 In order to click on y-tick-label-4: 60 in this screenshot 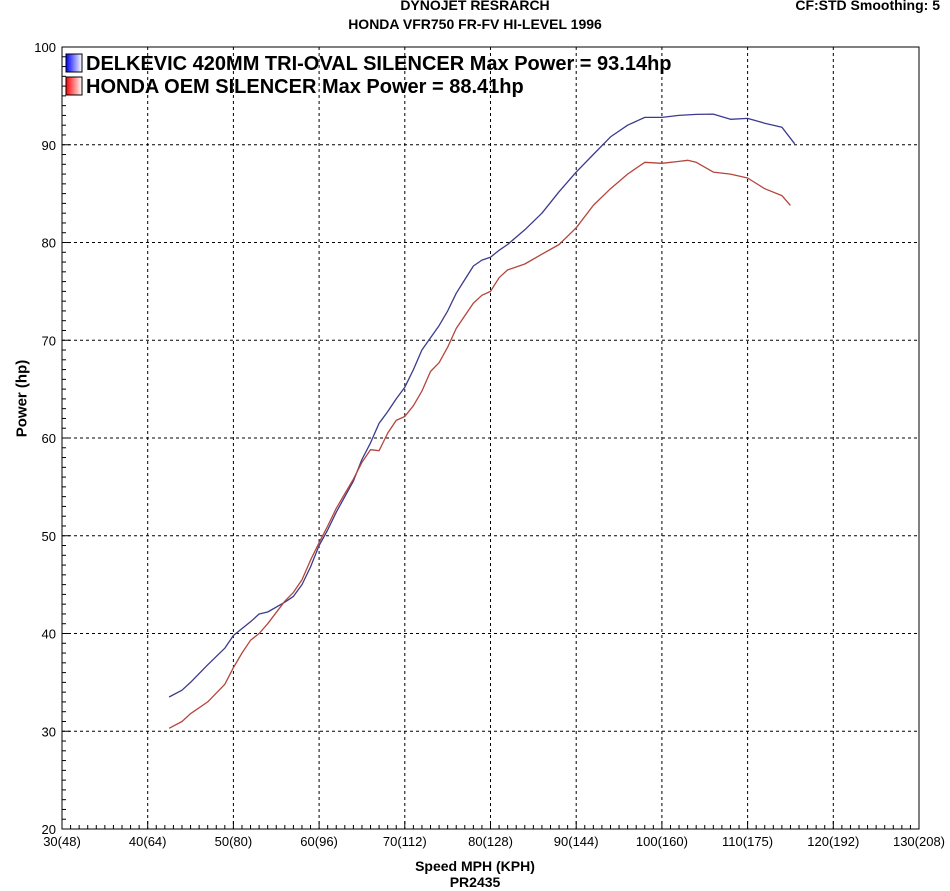, I will do `click(49, 438)`.